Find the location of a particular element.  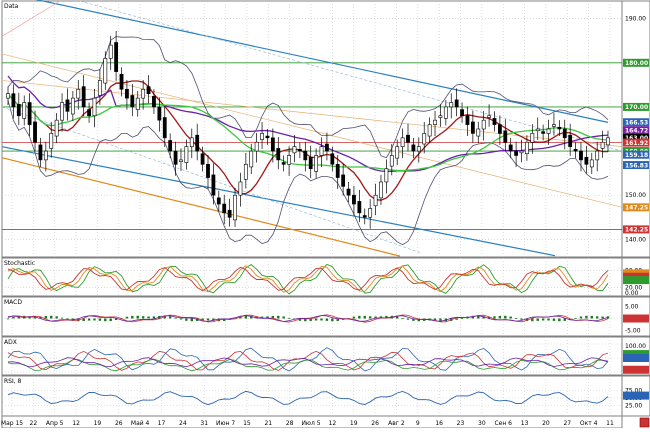

x-tick-label: 11 is located at coordinates (610, 423).